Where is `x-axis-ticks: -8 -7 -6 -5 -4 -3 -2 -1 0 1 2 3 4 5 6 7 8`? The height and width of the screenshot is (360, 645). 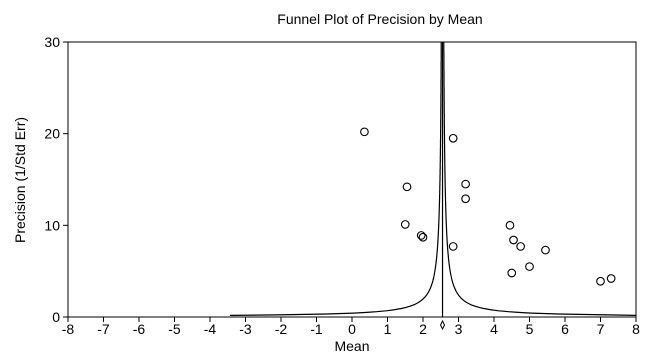
x-axis-ticks: -8 -7 -6 -5 -4 -3 -2 -1 0 1 2 3 4 5 6 7 8 is located at coordinates (351, 327).